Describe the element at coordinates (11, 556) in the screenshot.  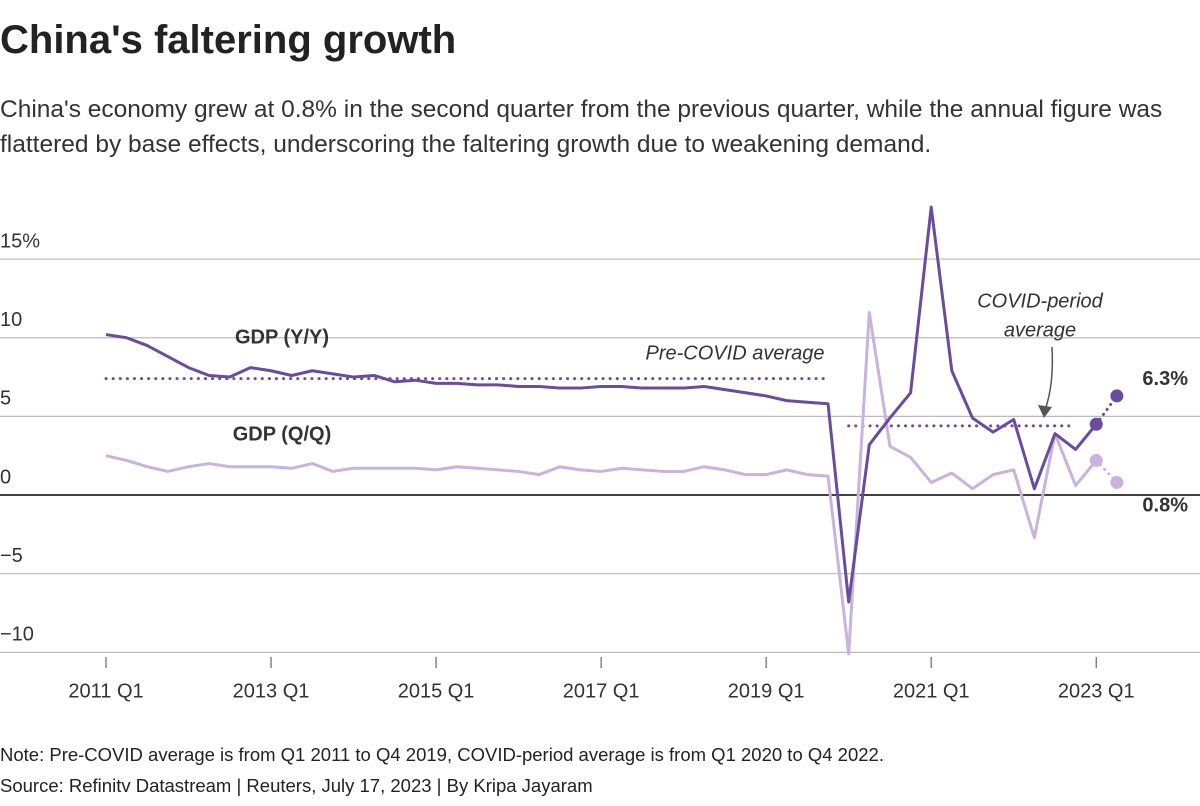
I see `y-tick-label: −5` at that location.